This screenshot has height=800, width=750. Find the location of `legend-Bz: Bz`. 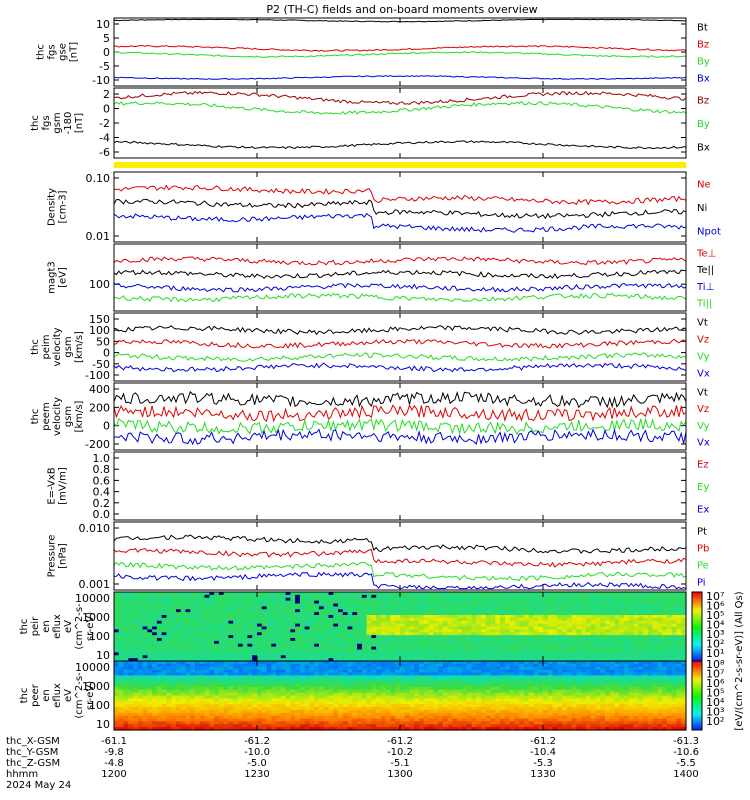

legend-Bz: Bz is located at coordinates (703, 45).